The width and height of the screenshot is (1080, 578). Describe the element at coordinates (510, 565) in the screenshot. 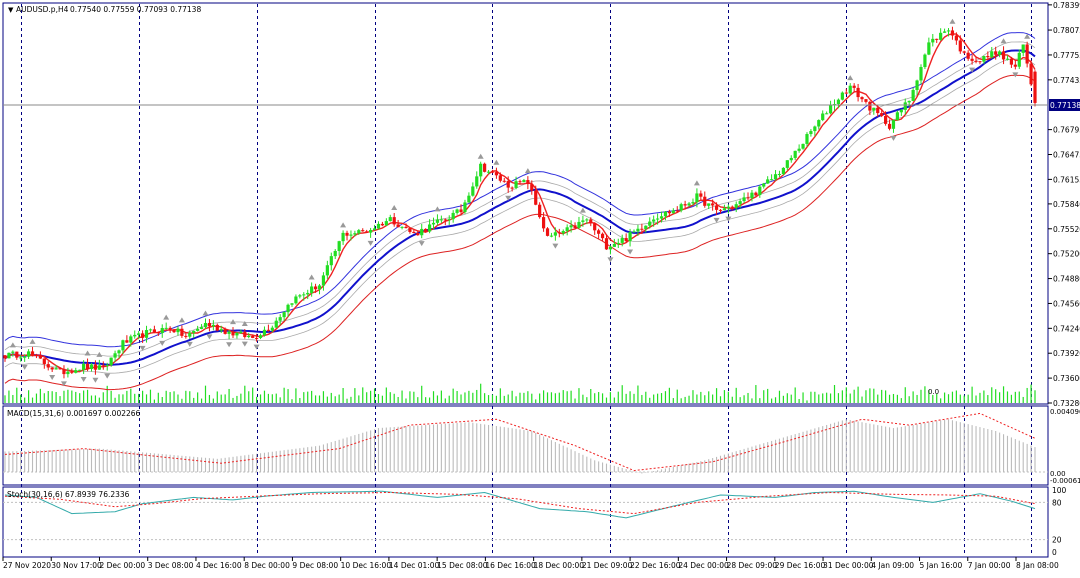

I see `time-tick-label: 16 Dec 16:00` at that location.